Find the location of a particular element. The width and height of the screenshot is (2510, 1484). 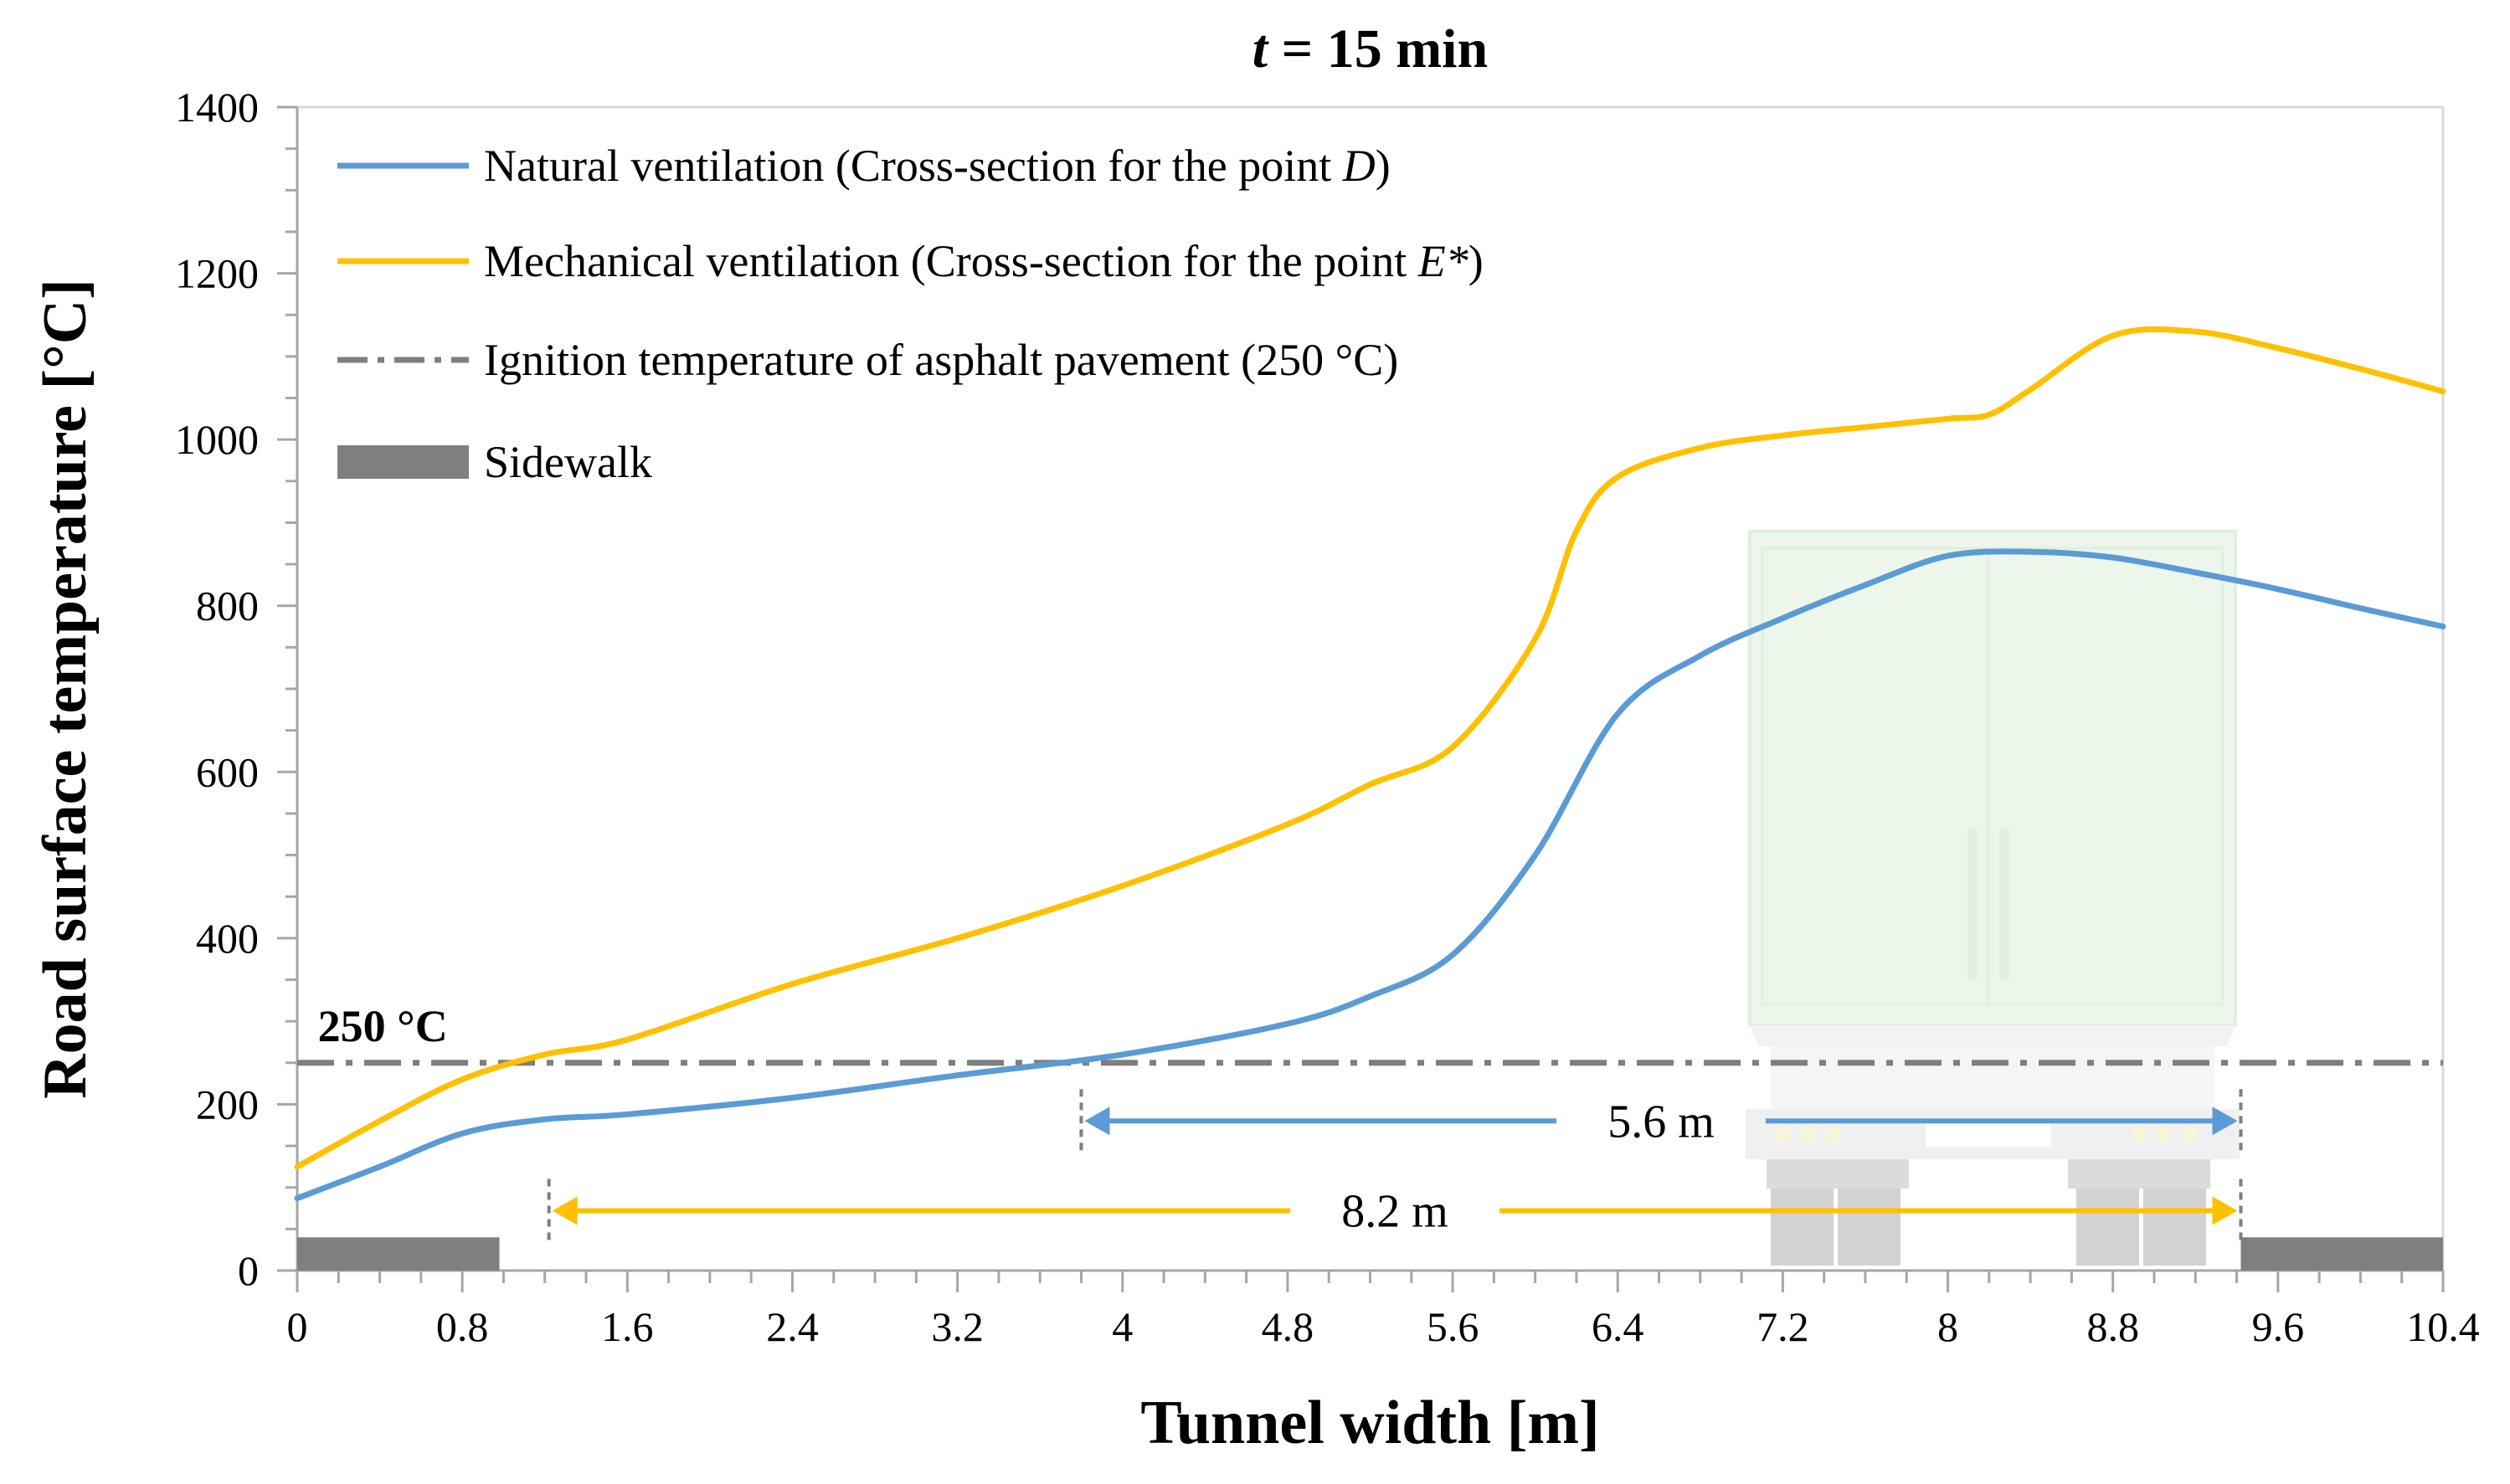

y-tick-label: 1000 is located at coordinates (217, 440).